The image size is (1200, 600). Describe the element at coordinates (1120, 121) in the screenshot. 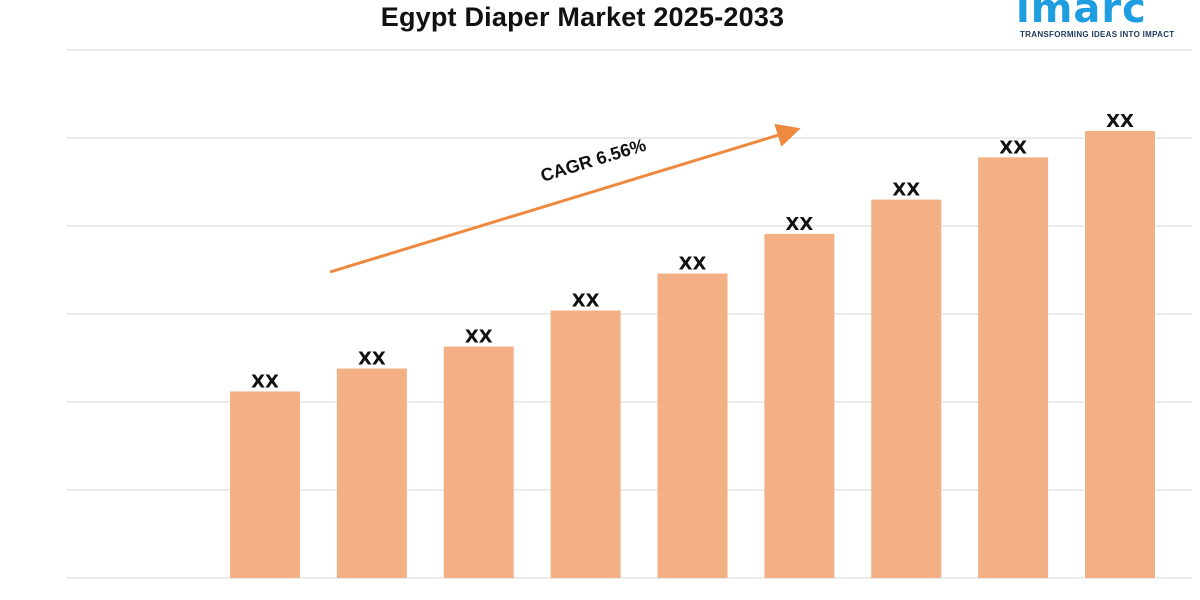

I see `bar-value-label-9: XX` at that location.